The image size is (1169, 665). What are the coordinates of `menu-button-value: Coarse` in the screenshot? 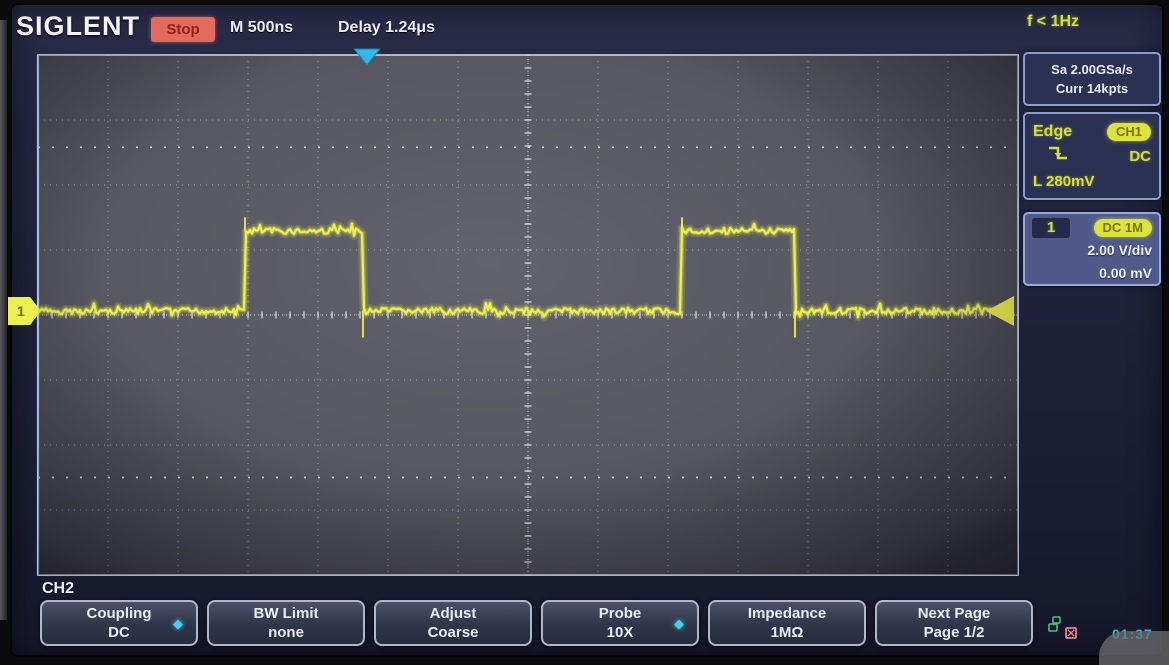 It's located at (453, 632).